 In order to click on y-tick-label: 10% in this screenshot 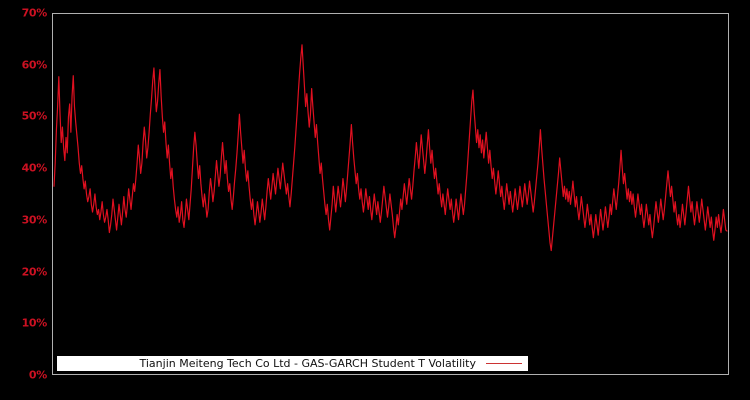, I will do `click(34, 323)`.